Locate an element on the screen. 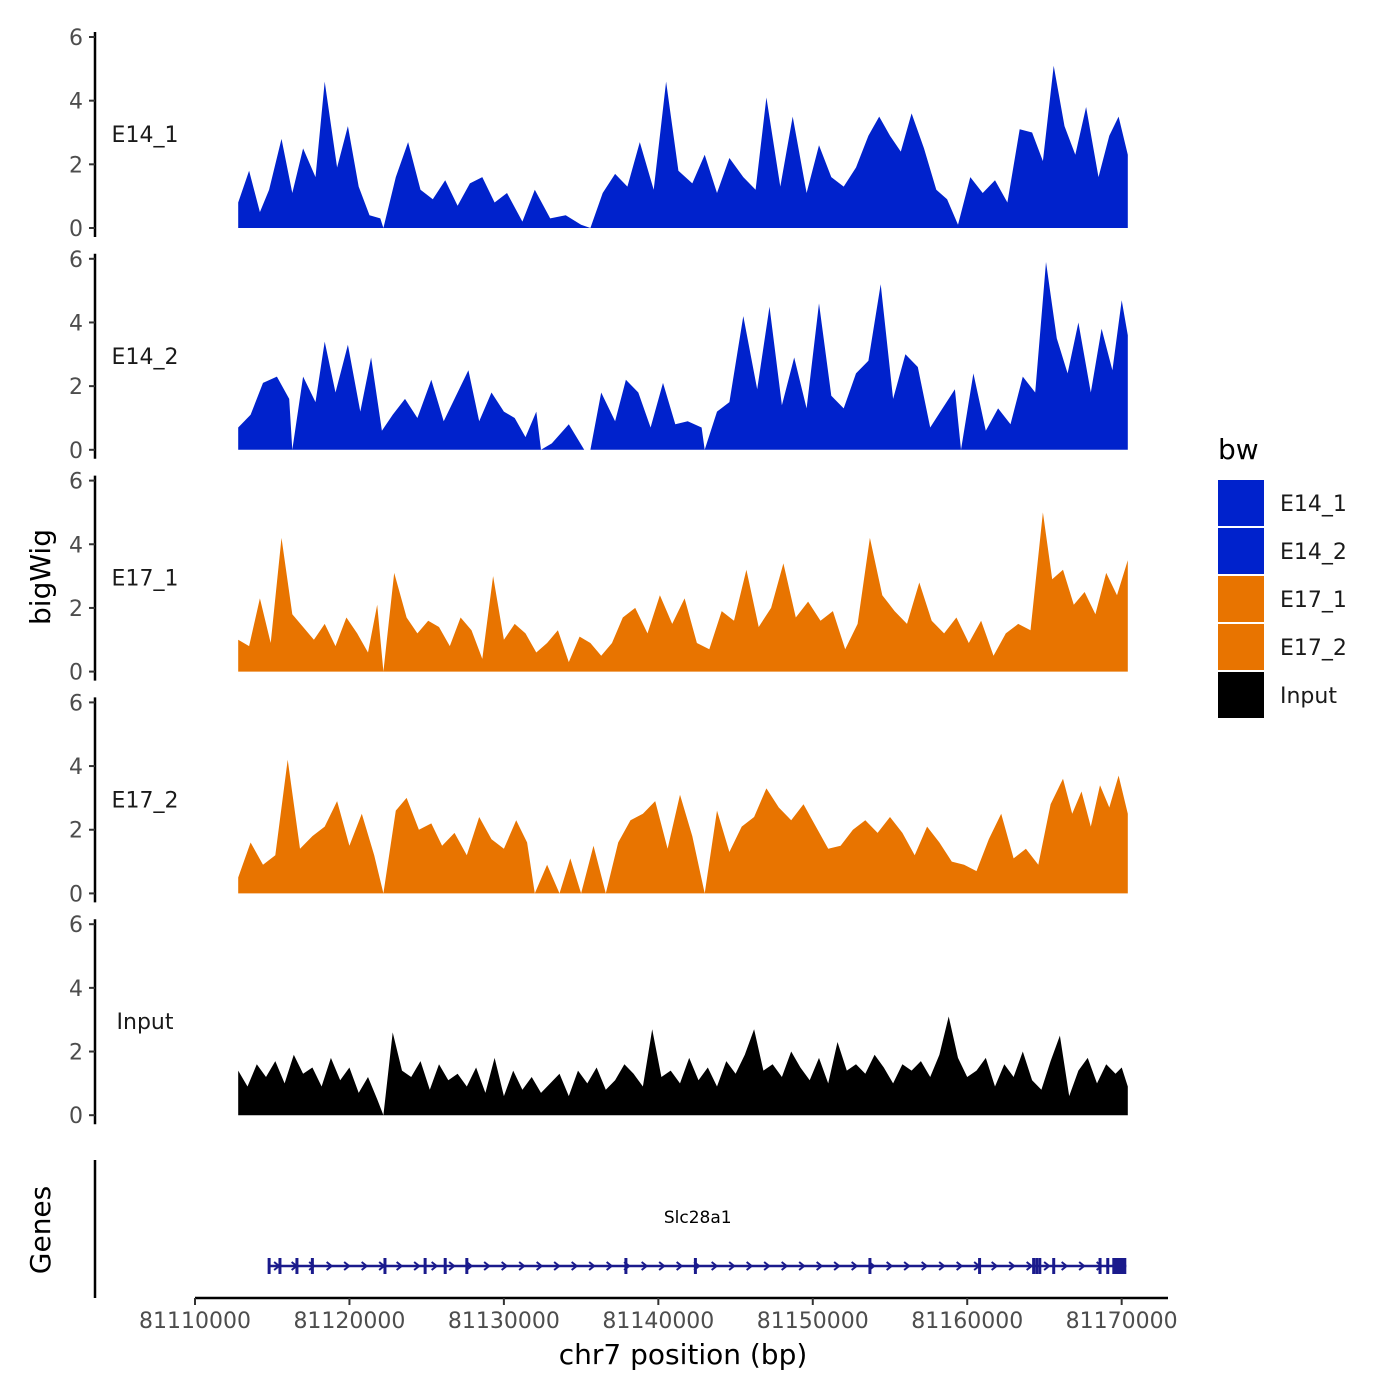 The image size is (1400, 1400). track-Input: 0 2 4 6 Input is located at coordinates (598, 1021).